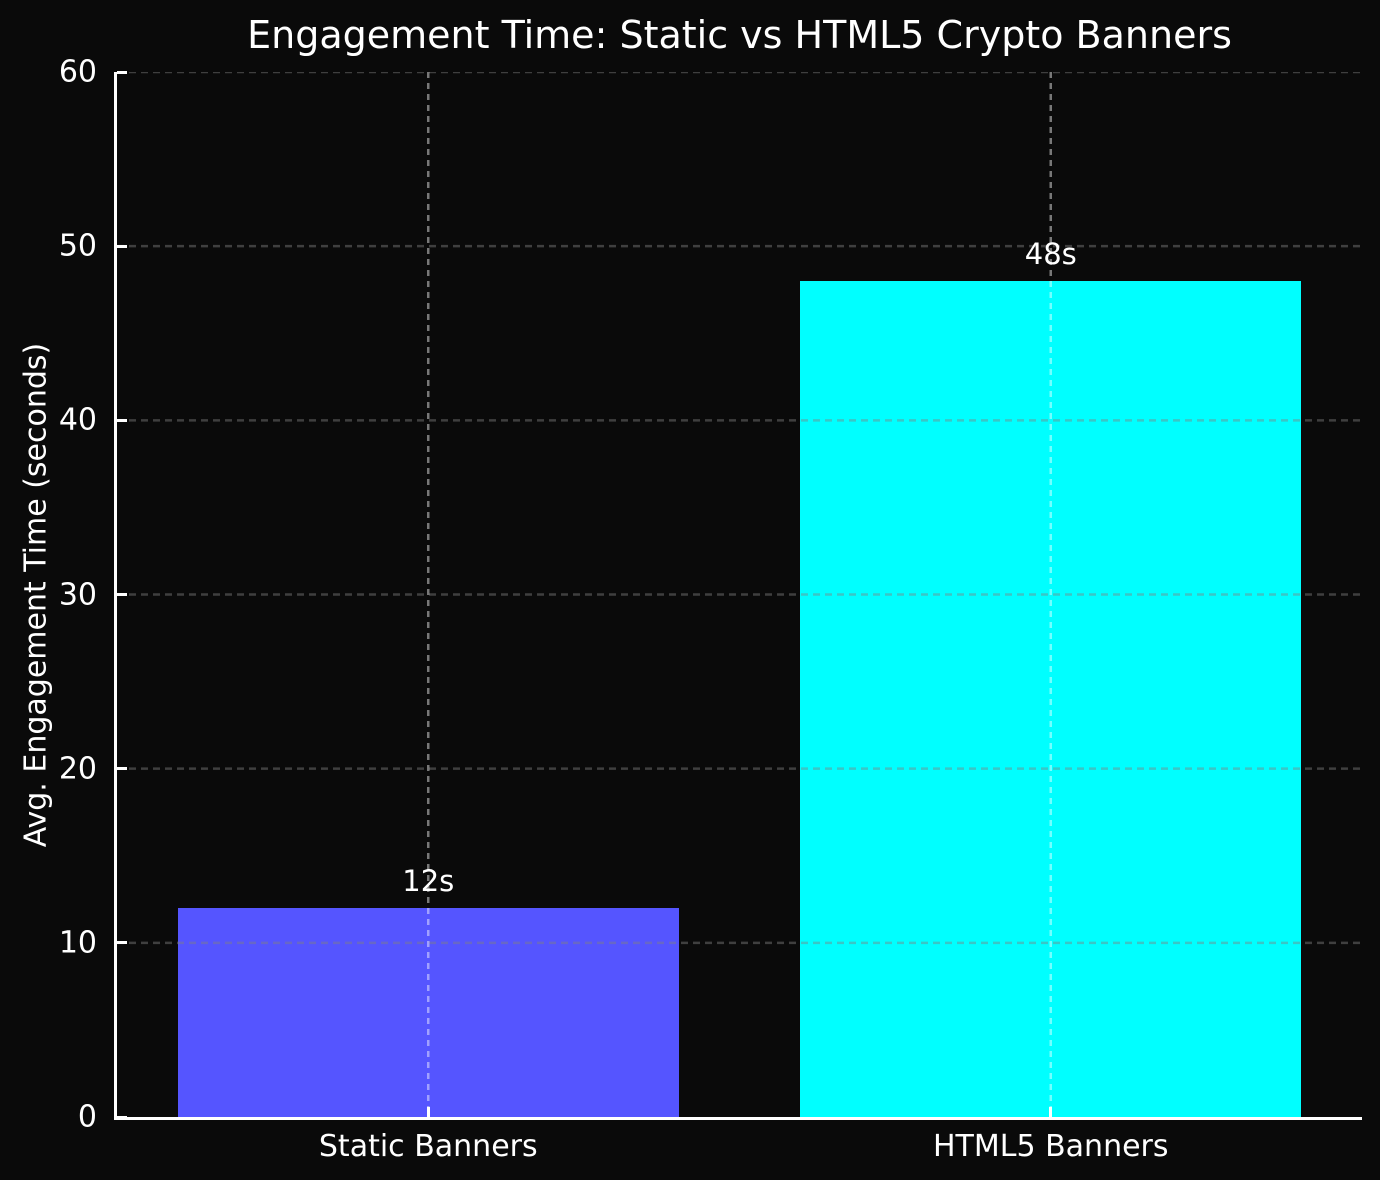 Image resolution: width=1380 pixels, height=1180 pixels. Describe the element at coordinates (738, 1118) in the screenshot. I see `x-axis-spine` at that location.